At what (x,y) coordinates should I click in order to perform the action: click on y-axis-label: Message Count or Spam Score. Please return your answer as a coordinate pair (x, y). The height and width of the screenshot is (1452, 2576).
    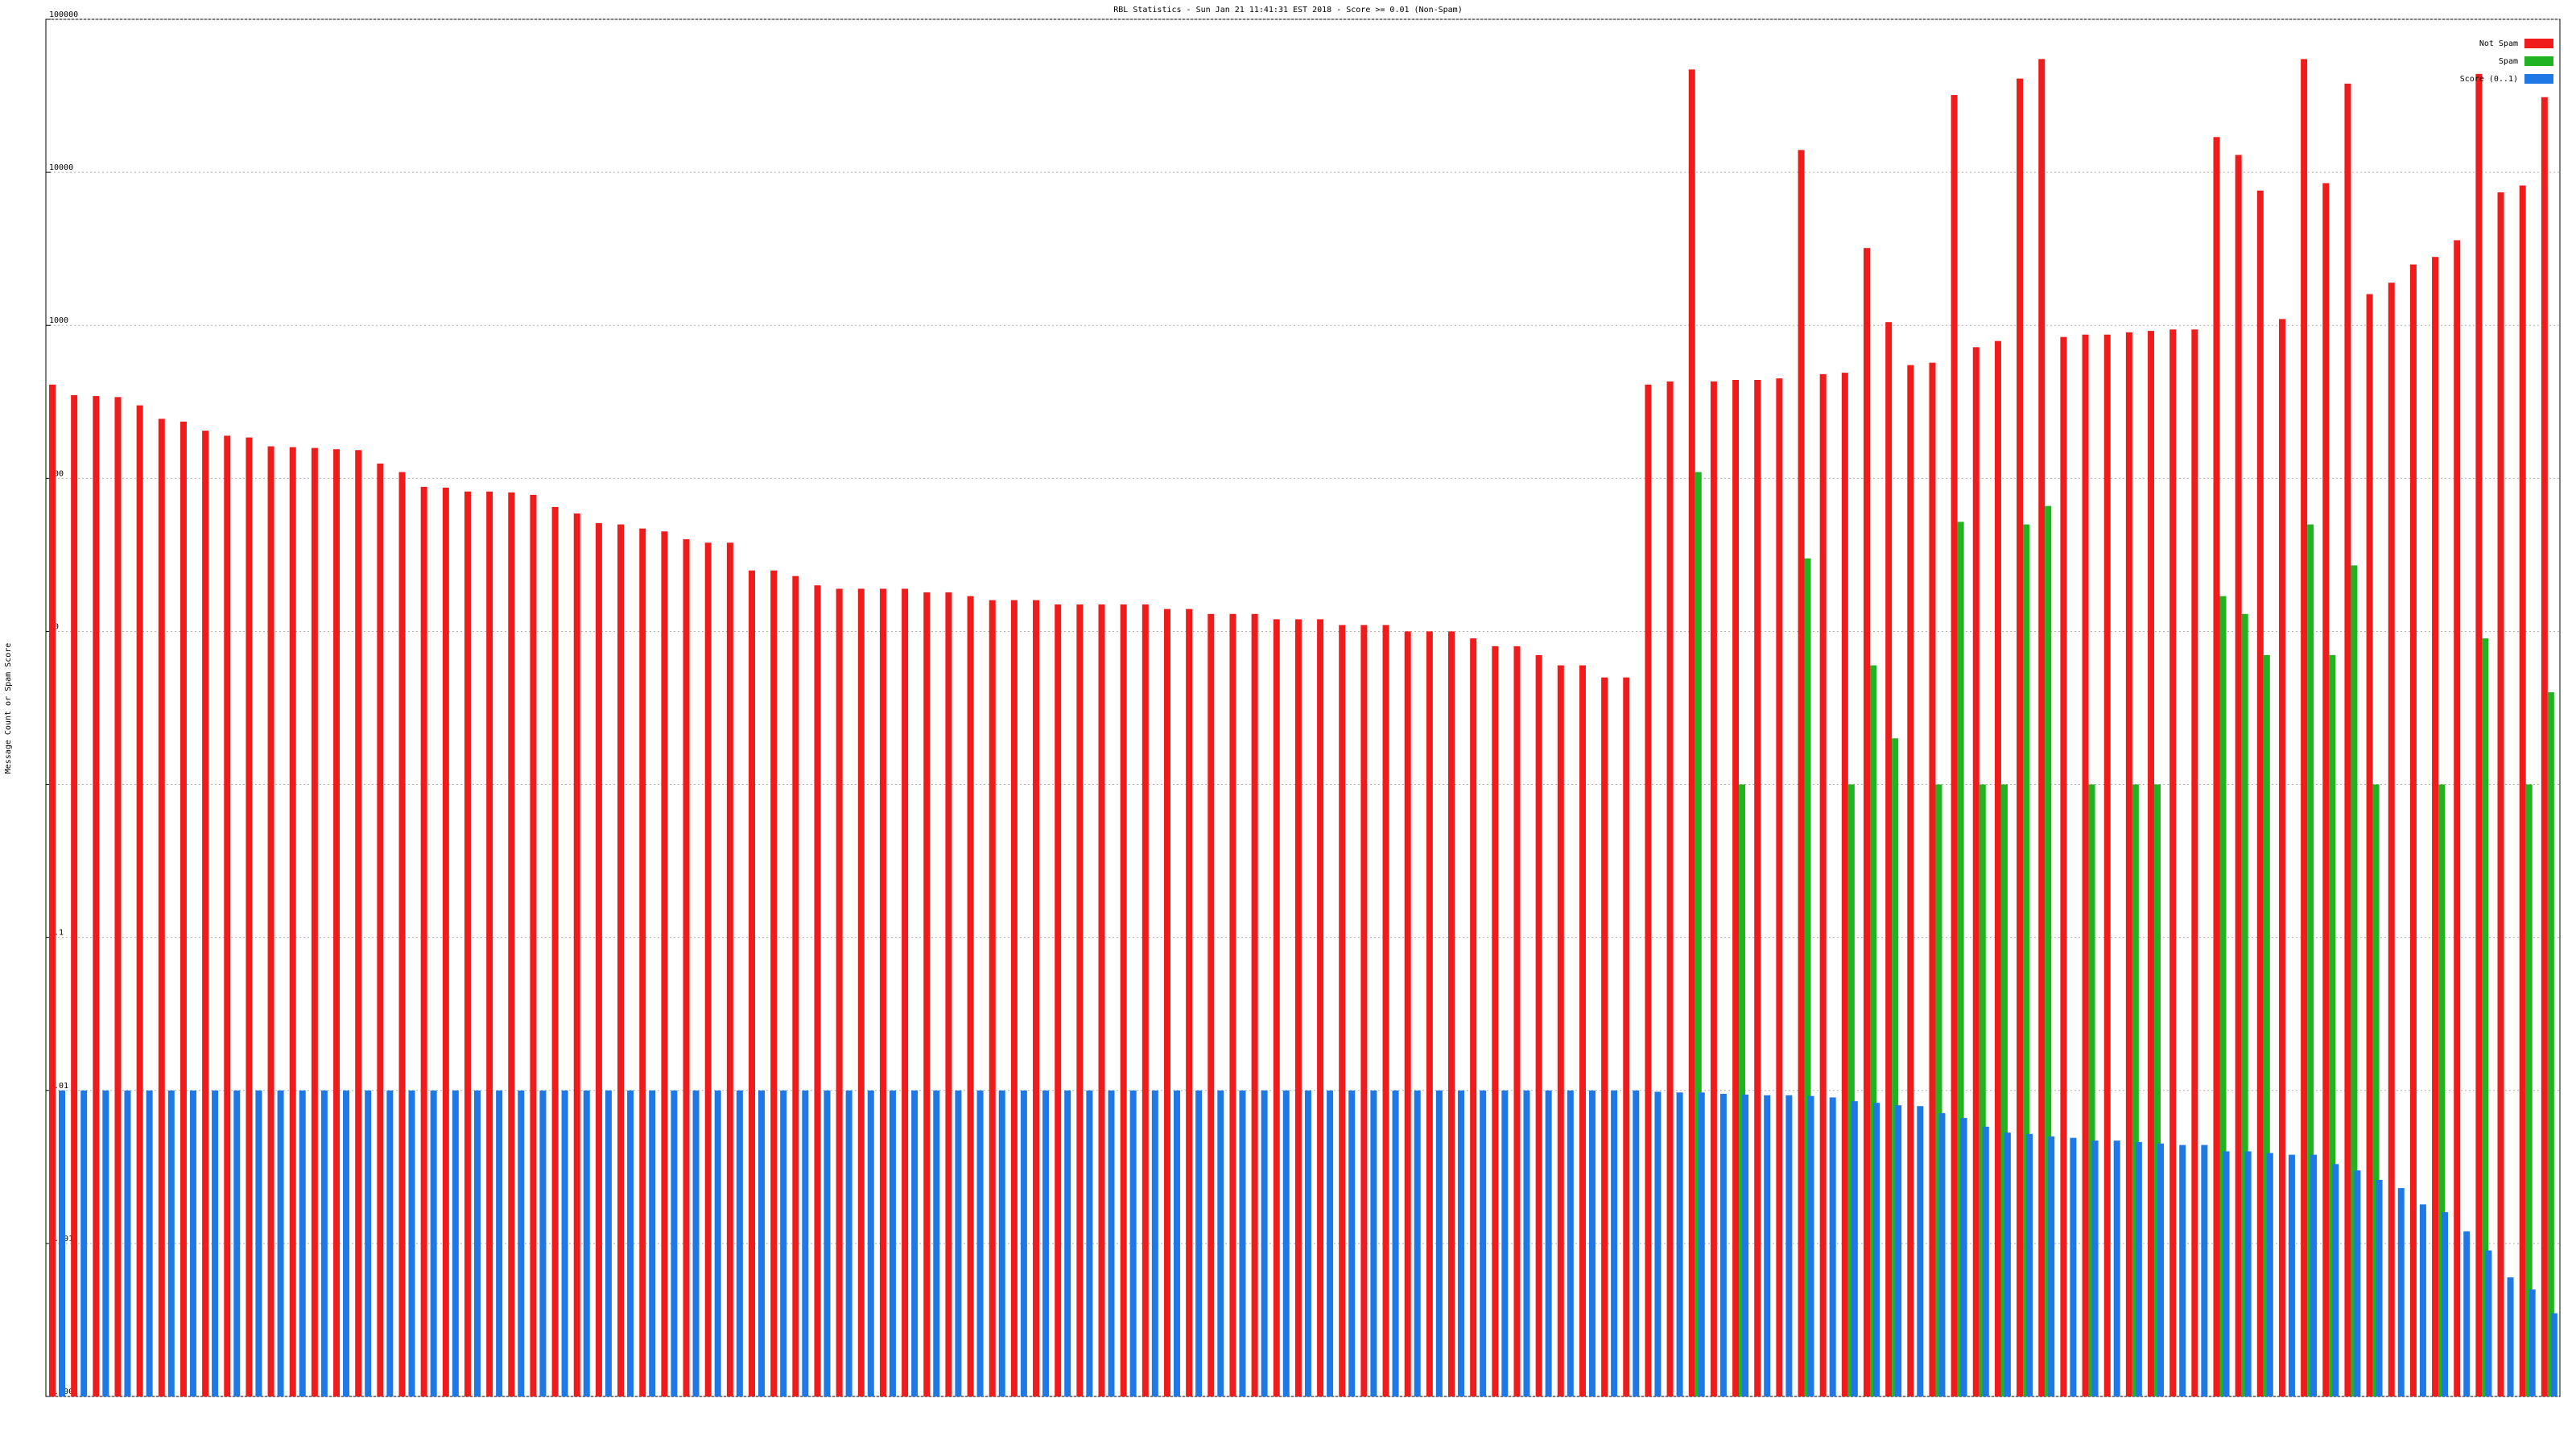
    Looking at the image, I should click on (8, 708).